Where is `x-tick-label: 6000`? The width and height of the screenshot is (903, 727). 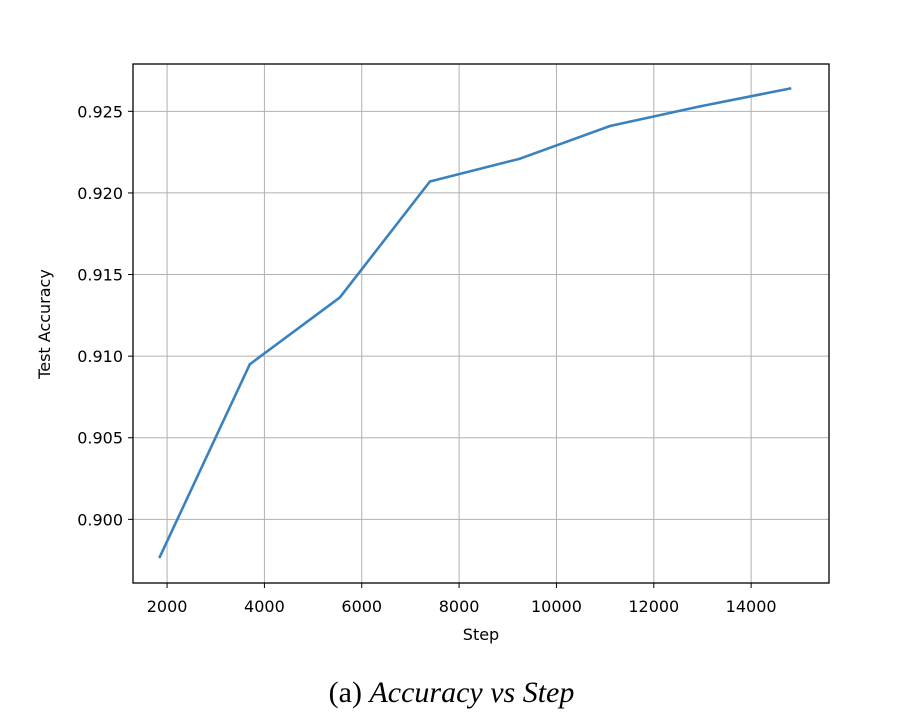
x-tick-label: 6000 is located at coordinates (361, 606).